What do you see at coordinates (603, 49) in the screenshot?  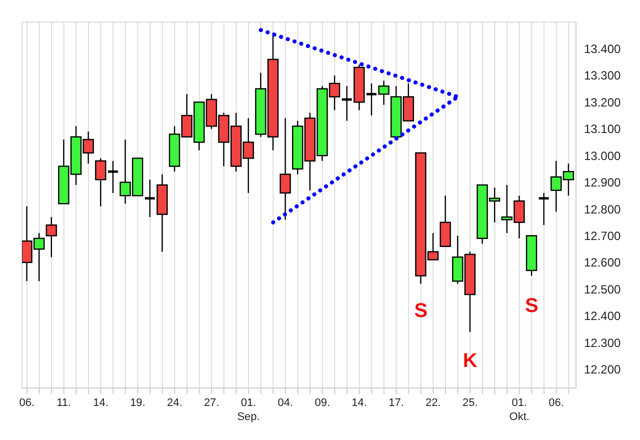 I see `y-tick-label: 13.400` at bounding box center [603, 49].